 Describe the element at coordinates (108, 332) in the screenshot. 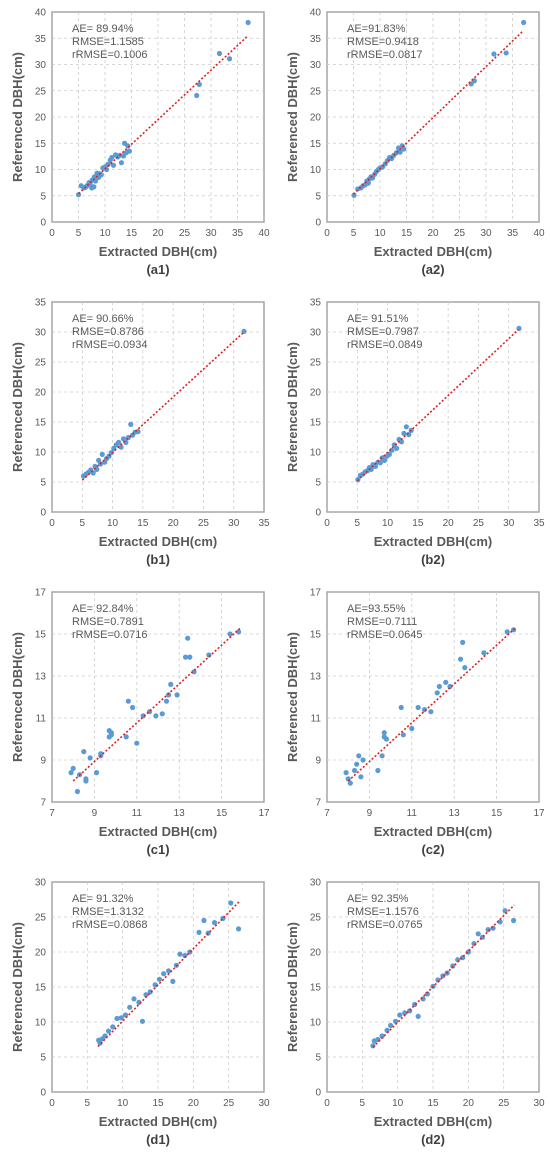

I see `stat-annotation: RMSE=0.8786` at that location.